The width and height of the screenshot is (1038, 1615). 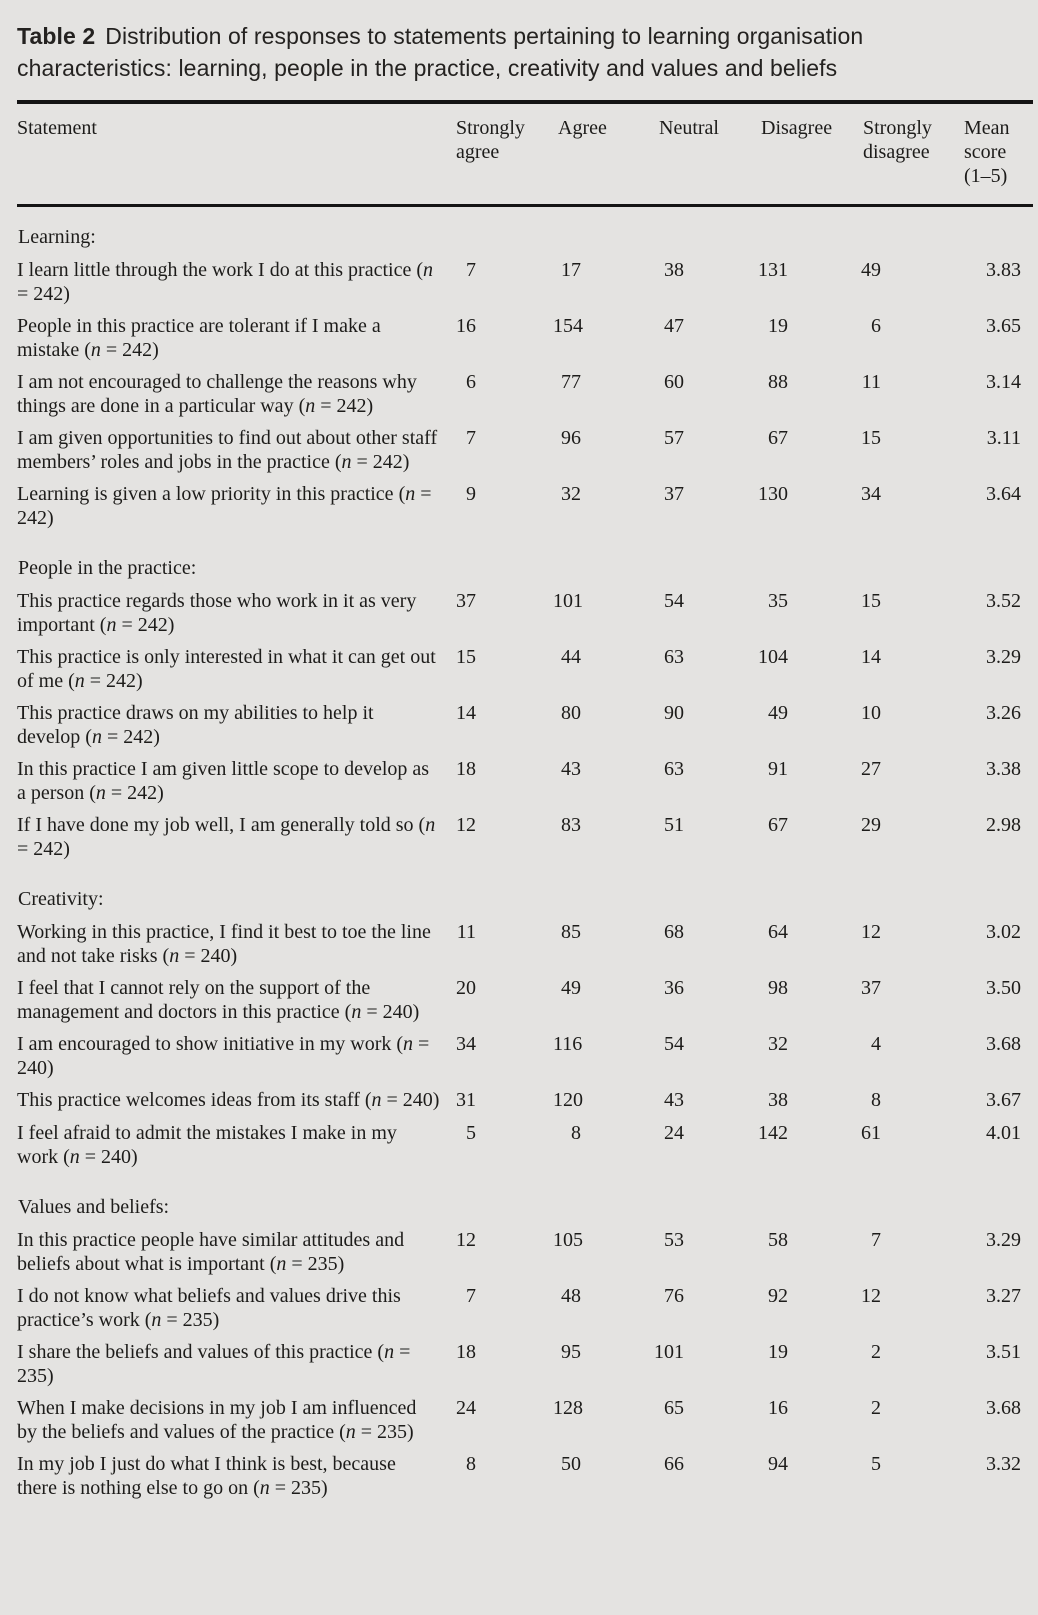 I want to click on count-cell-strongly-disagree: 12, so click(x=871, y=1296).